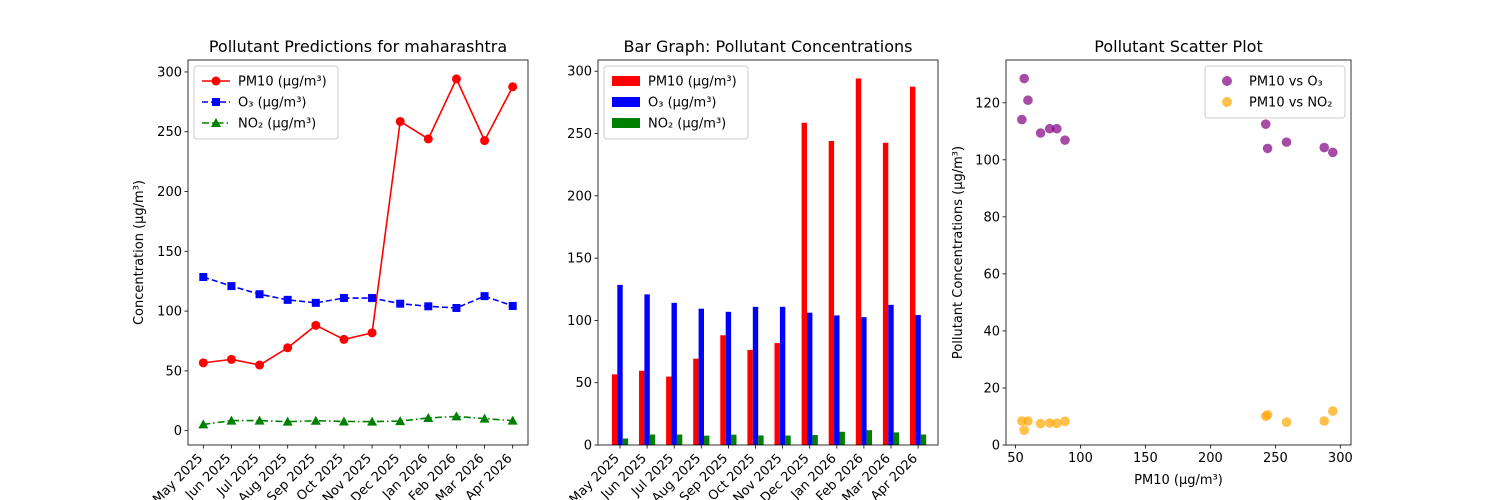  I want to click on y-tick-label: 300, so click(579, 72).